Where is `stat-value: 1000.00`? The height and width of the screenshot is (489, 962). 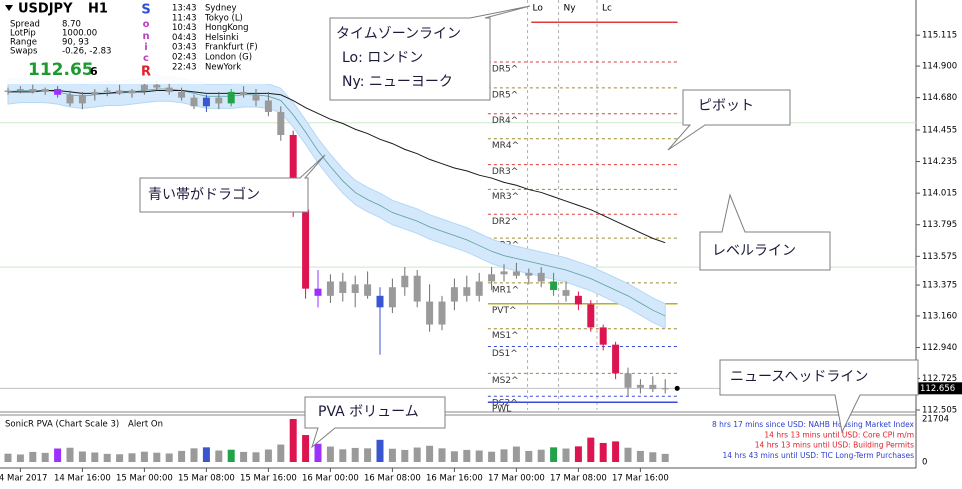 stat-value: 1000.00 is located at coordinates (79, 34).